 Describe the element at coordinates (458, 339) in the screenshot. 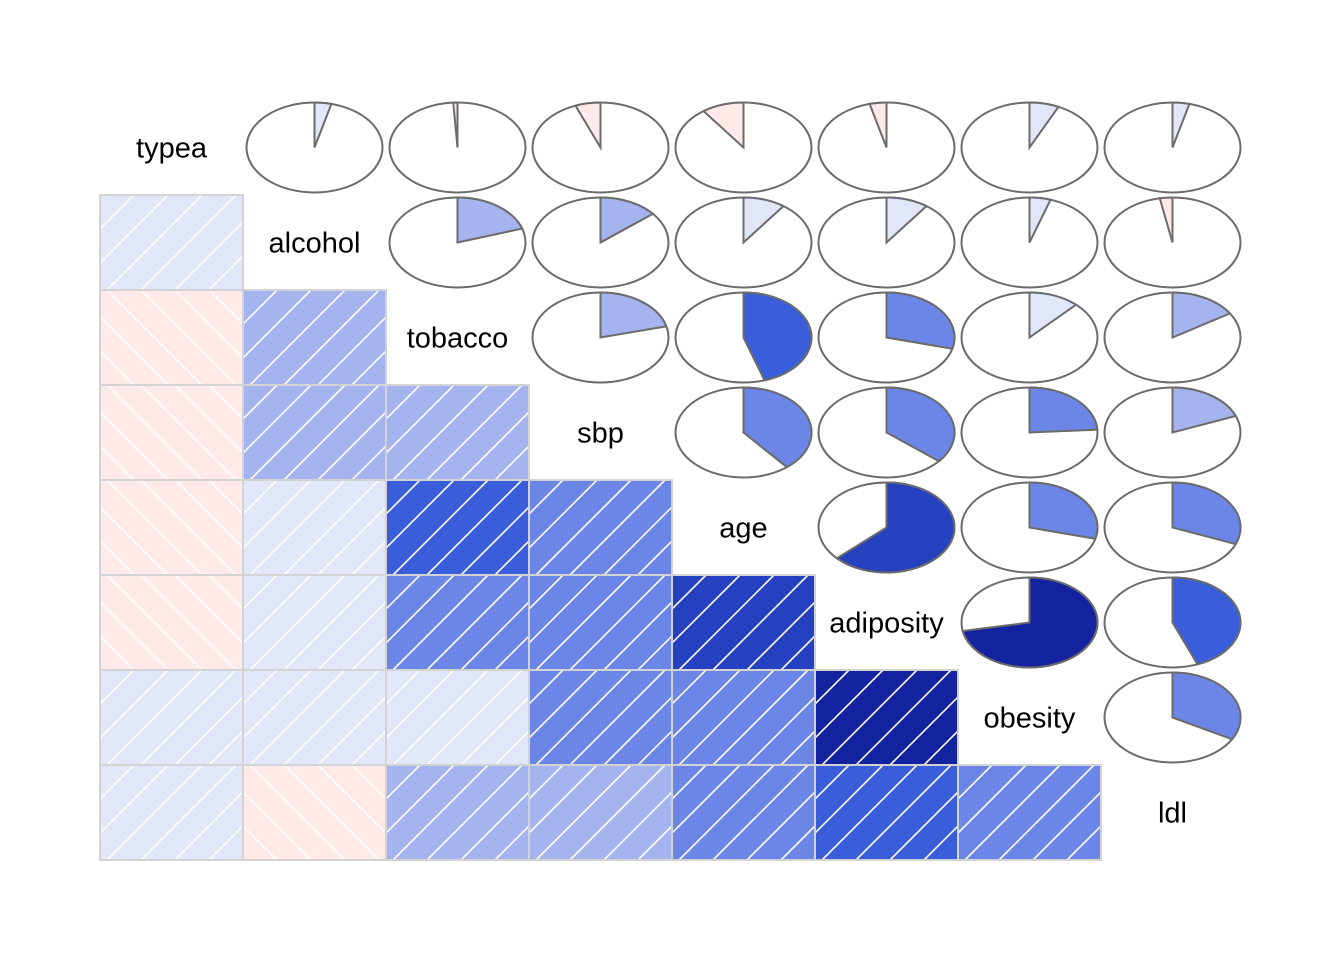

I see `variable-label-tobacco: tobacco` at that location.